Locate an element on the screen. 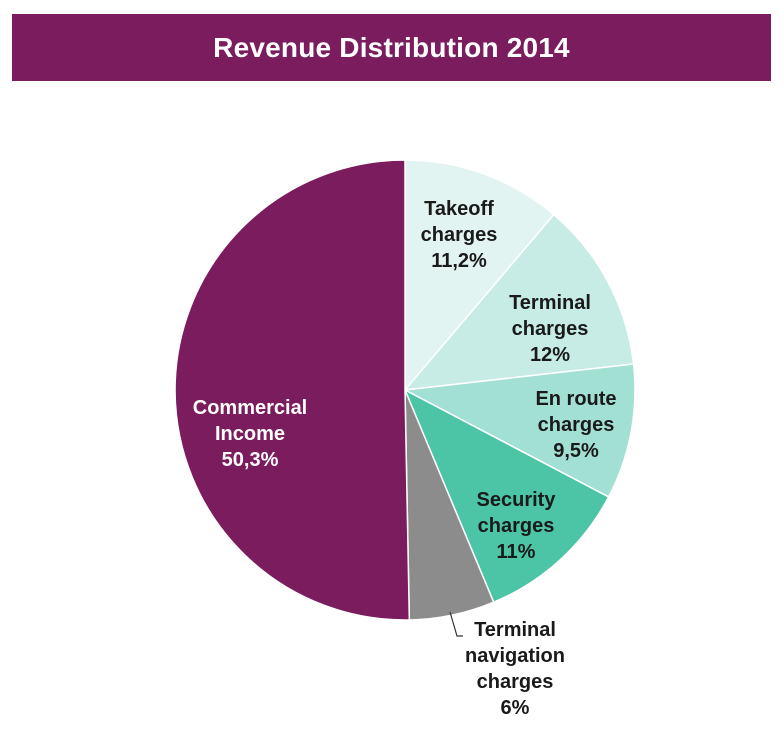 The image size is (784, 752). pie-slice-enroute is located at coordinates (519, 430).